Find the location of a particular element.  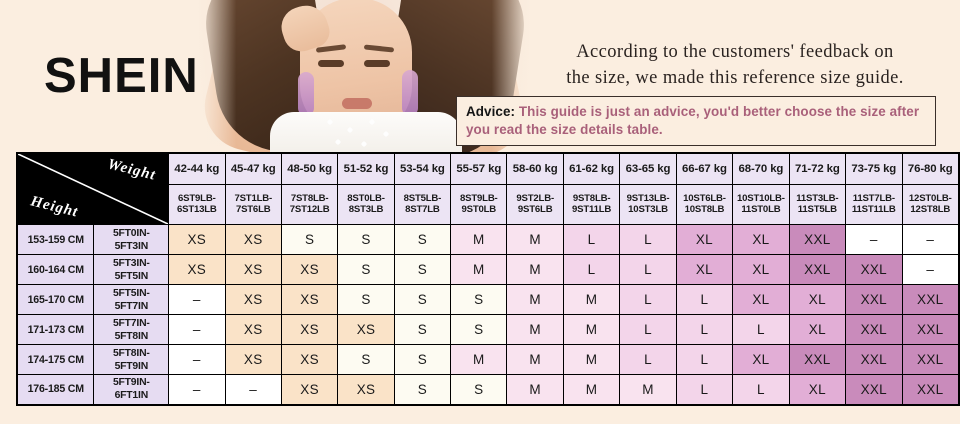

shein-logo: SHEIN is located at coordinates (121, 76).